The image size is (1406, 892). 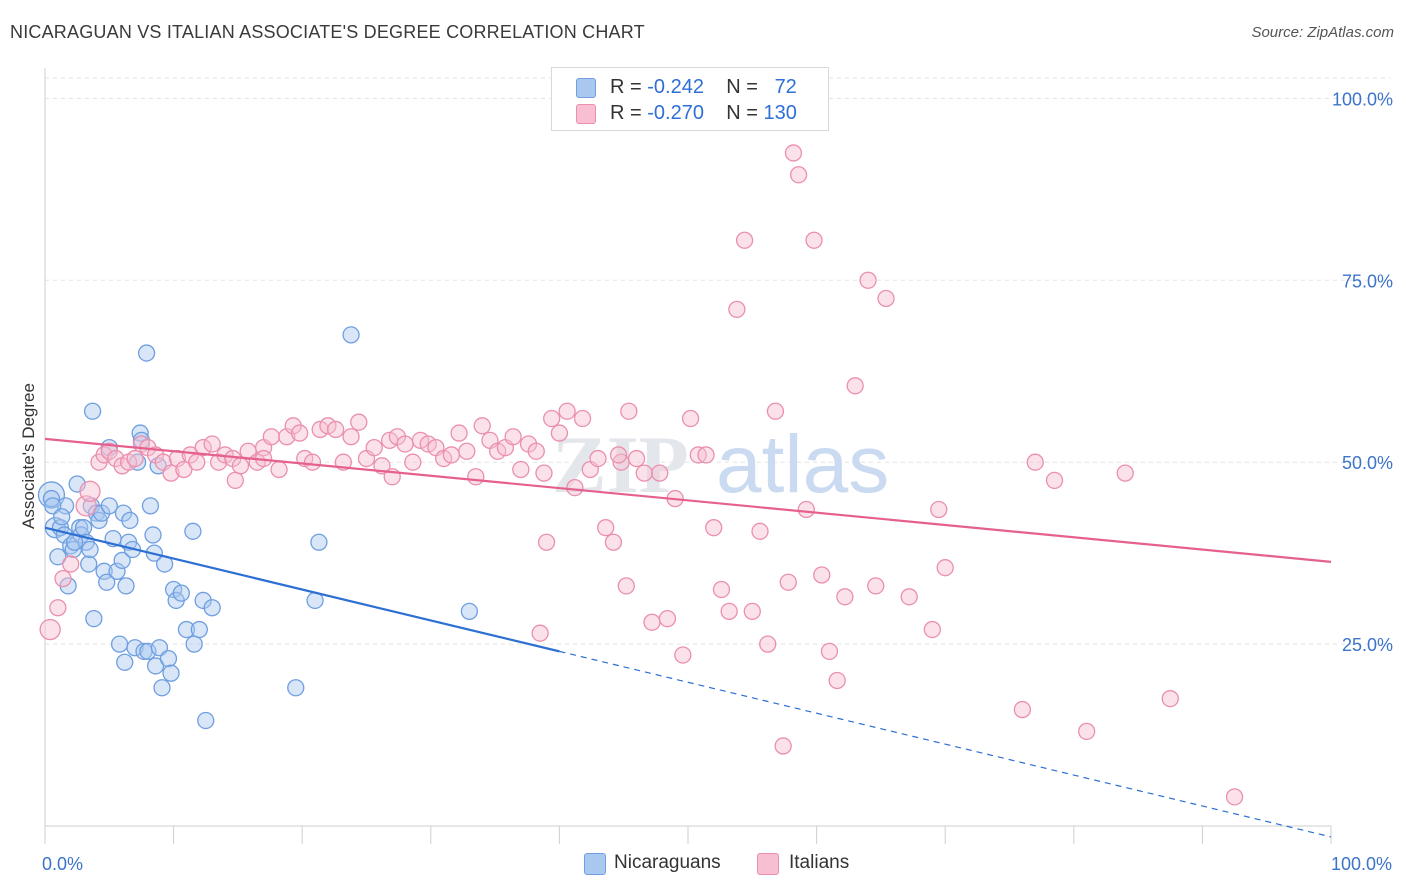 What do you see at coordinates (1362, 99) in the screenshot?
I see `y-tick-label: 100.0%` at bounding box center [1362, 99].